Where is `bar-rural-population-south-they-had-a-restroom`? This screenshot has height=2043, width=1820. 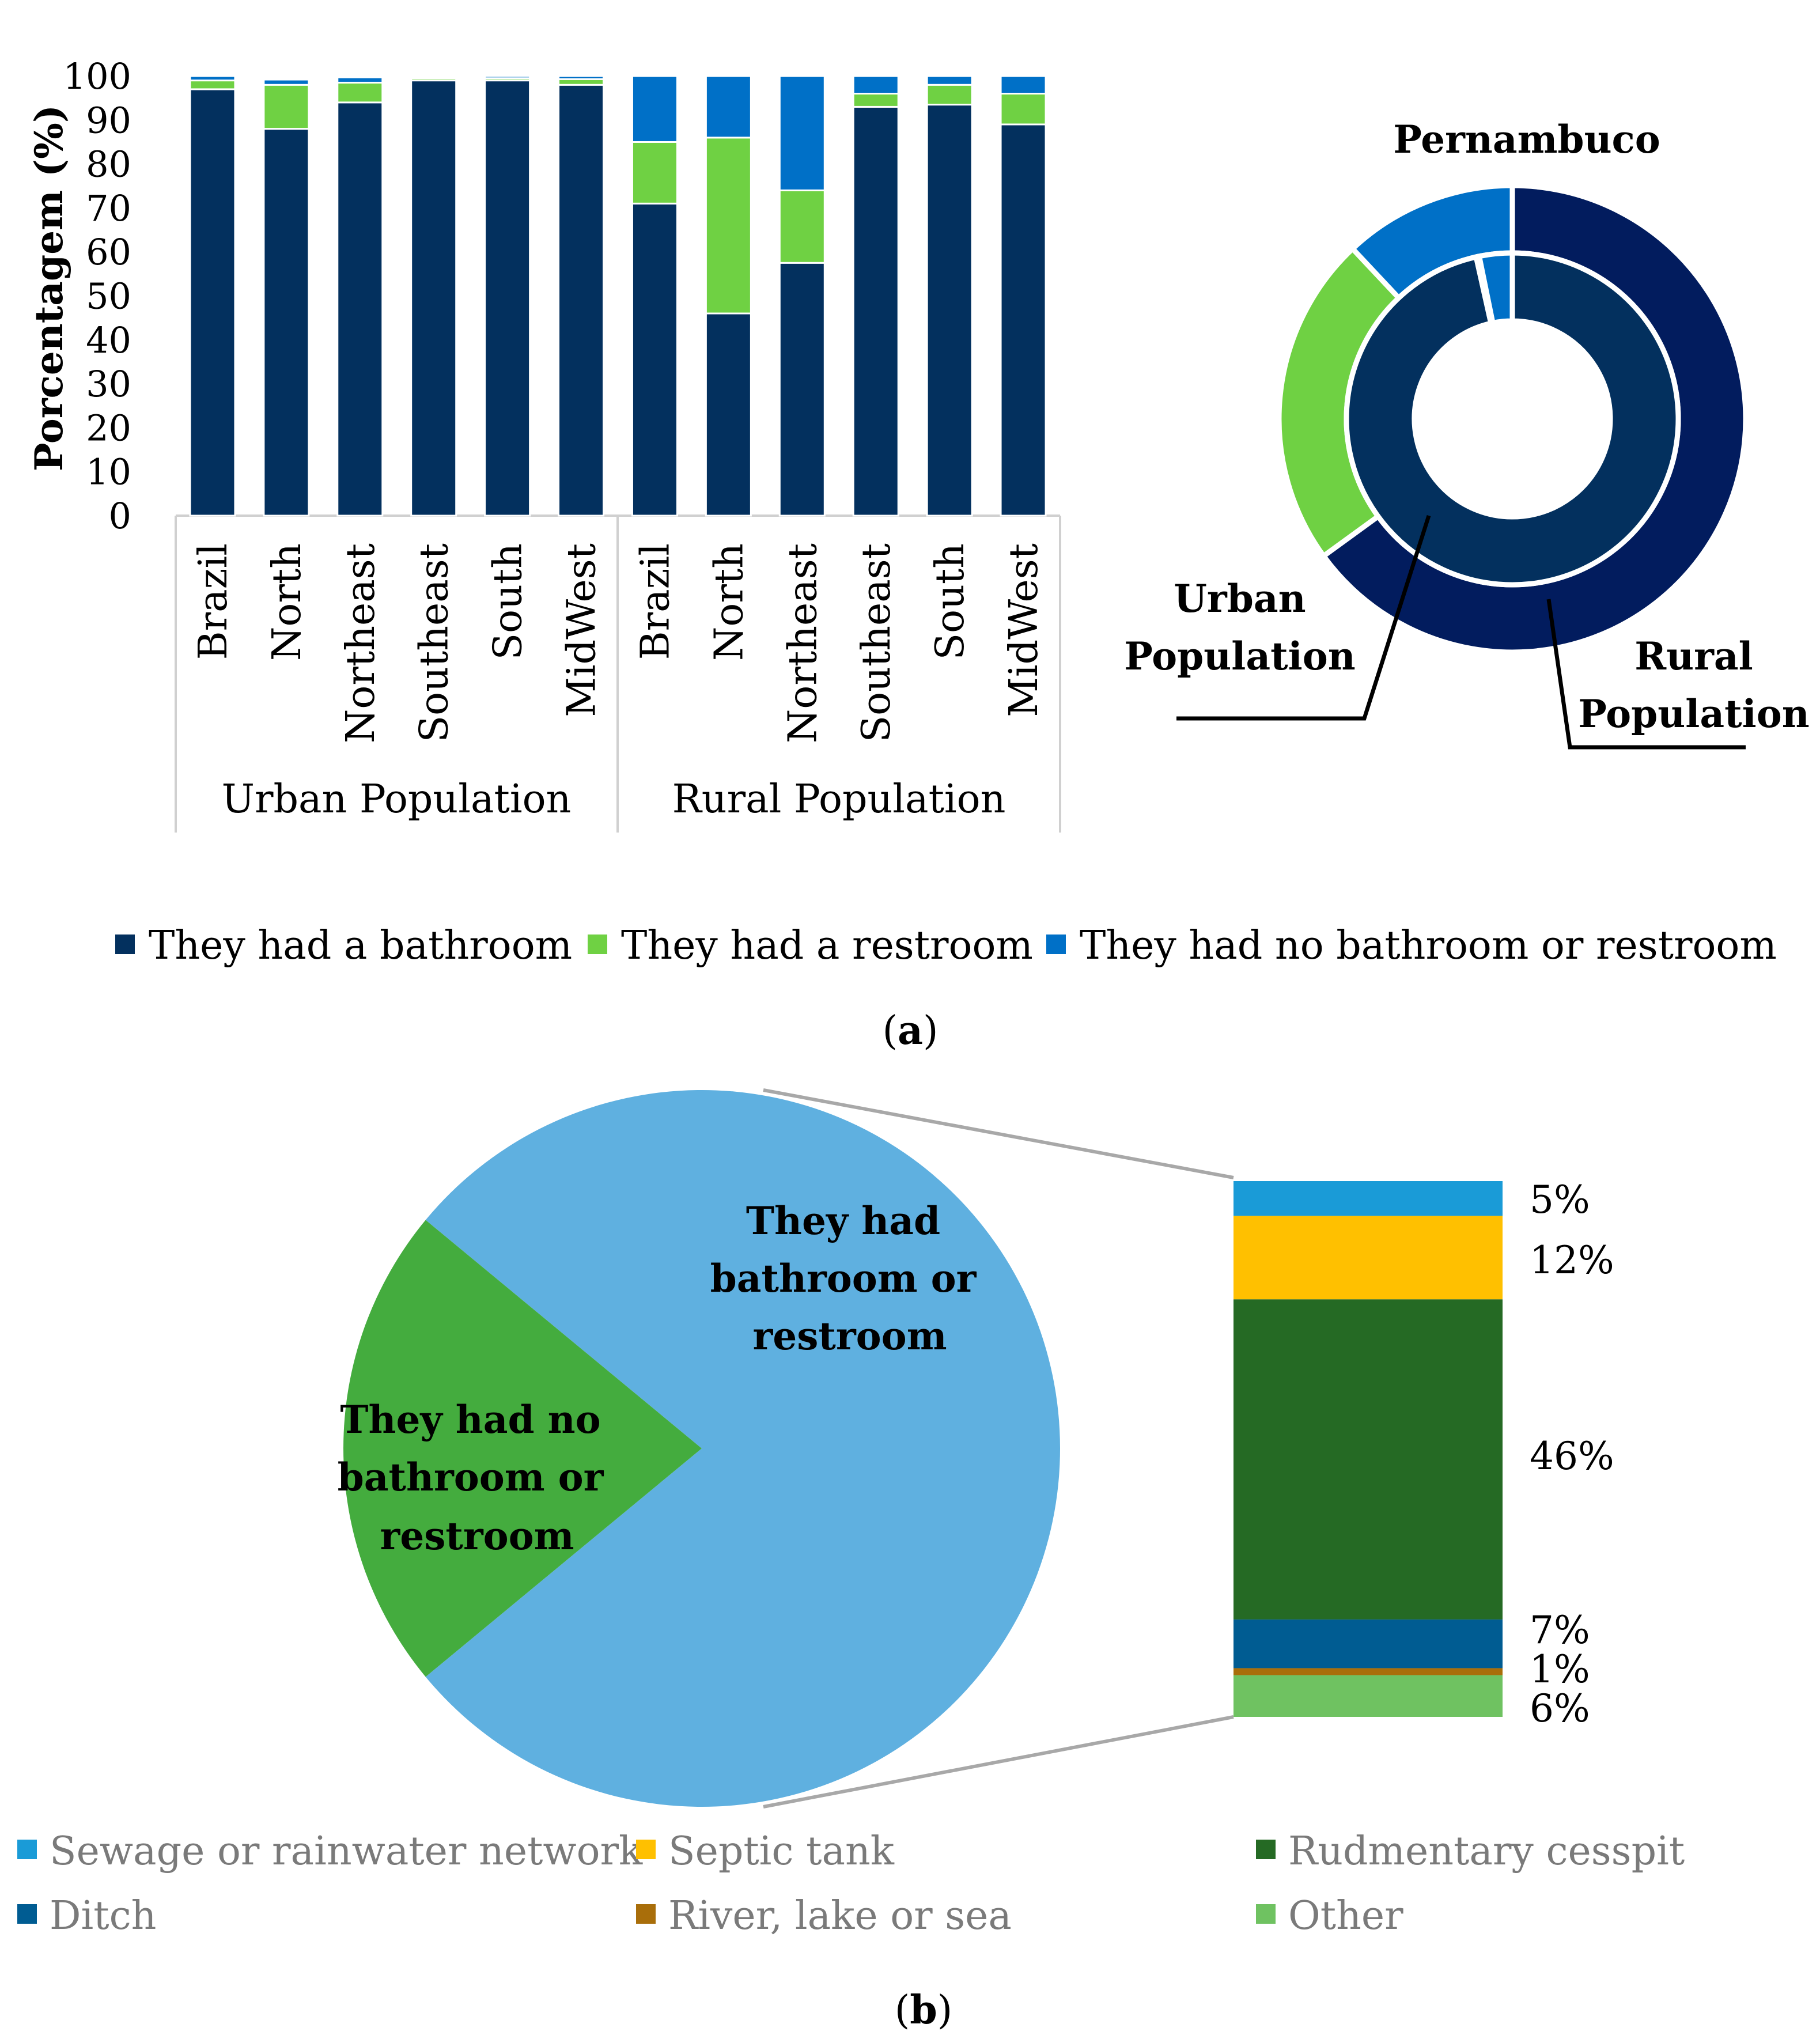 bar-rural-population-south-they-had-a-restroom is located at coordinates (950, 95).